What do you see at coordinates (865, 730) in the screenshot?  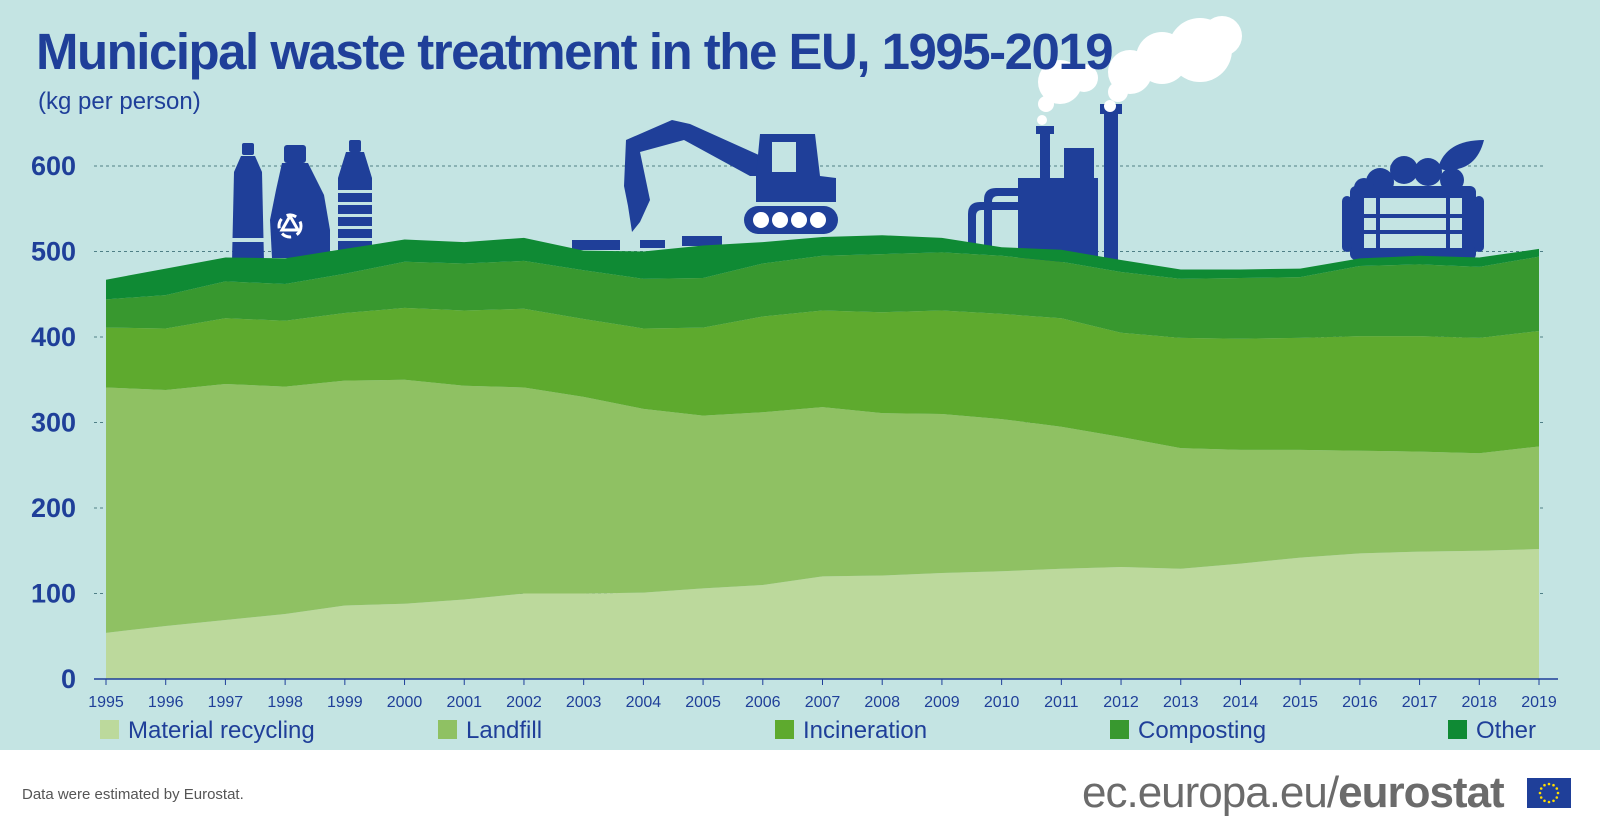 I see `legend-label: Incineration` at bounding box center [865, 730].